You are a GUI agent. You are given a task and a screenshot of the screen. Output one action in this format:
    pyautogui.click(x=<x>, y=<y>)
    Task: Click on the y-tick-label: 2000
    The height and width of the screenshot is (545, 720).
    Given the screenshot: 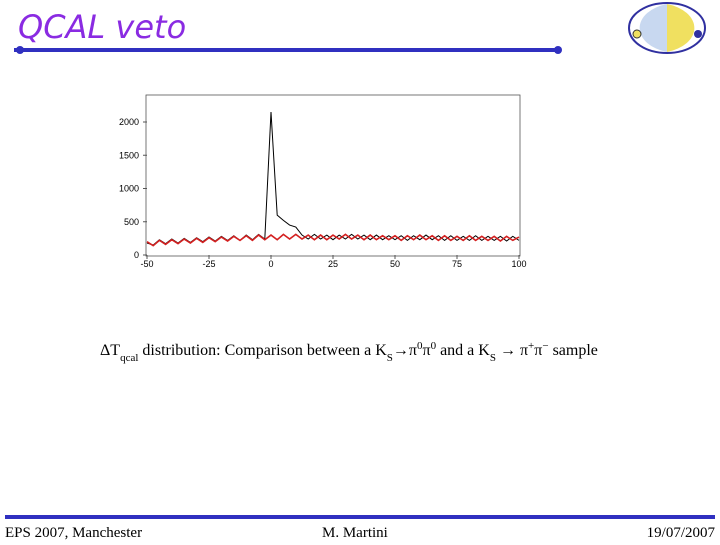 What is the action you would take?
    pyautogui.click(x=129, y=122)
    